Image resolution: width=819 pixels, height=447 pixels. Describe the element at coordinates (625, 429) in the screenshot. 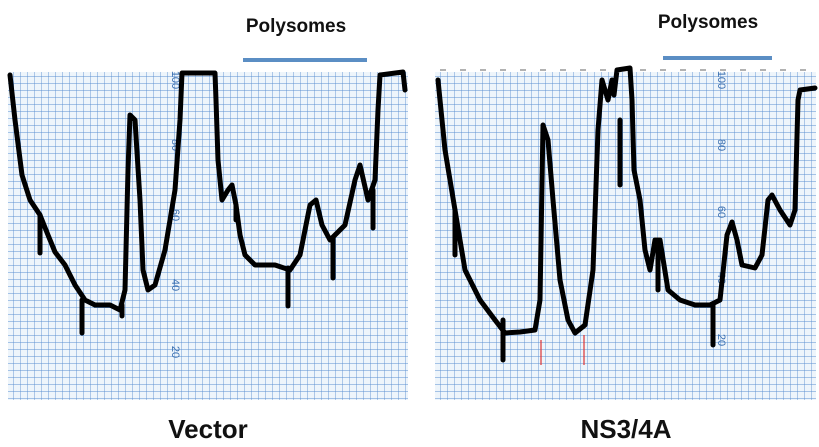

I see `panel-caption: NS3/4A` at that location.